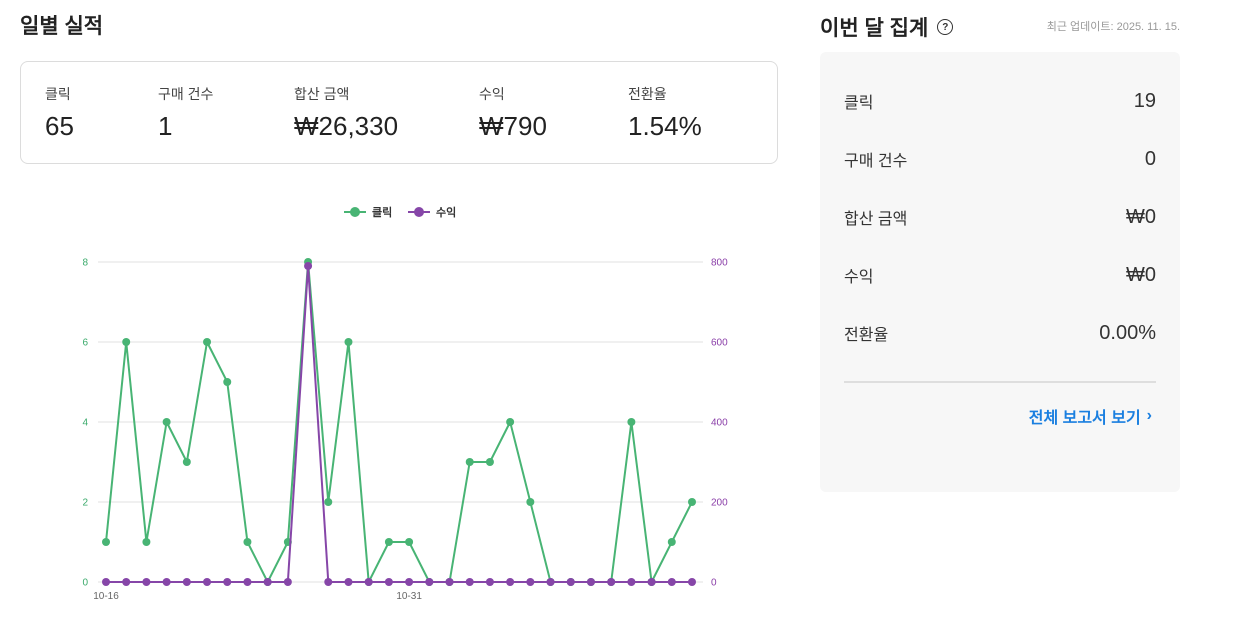 The height and width of the screenshot is (624, 1254). I want to click on y-left-tick-label: 6, so click(85, 343).